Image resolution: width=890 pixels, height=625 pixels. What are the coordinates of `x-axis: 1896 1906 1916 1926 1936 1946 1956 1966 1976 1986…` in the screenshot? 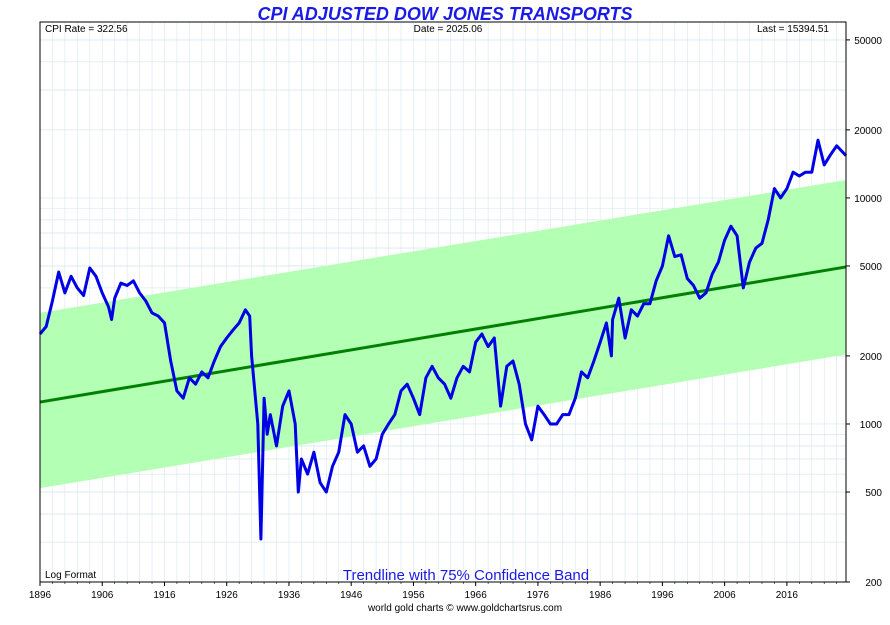 It's located at (433, 591).